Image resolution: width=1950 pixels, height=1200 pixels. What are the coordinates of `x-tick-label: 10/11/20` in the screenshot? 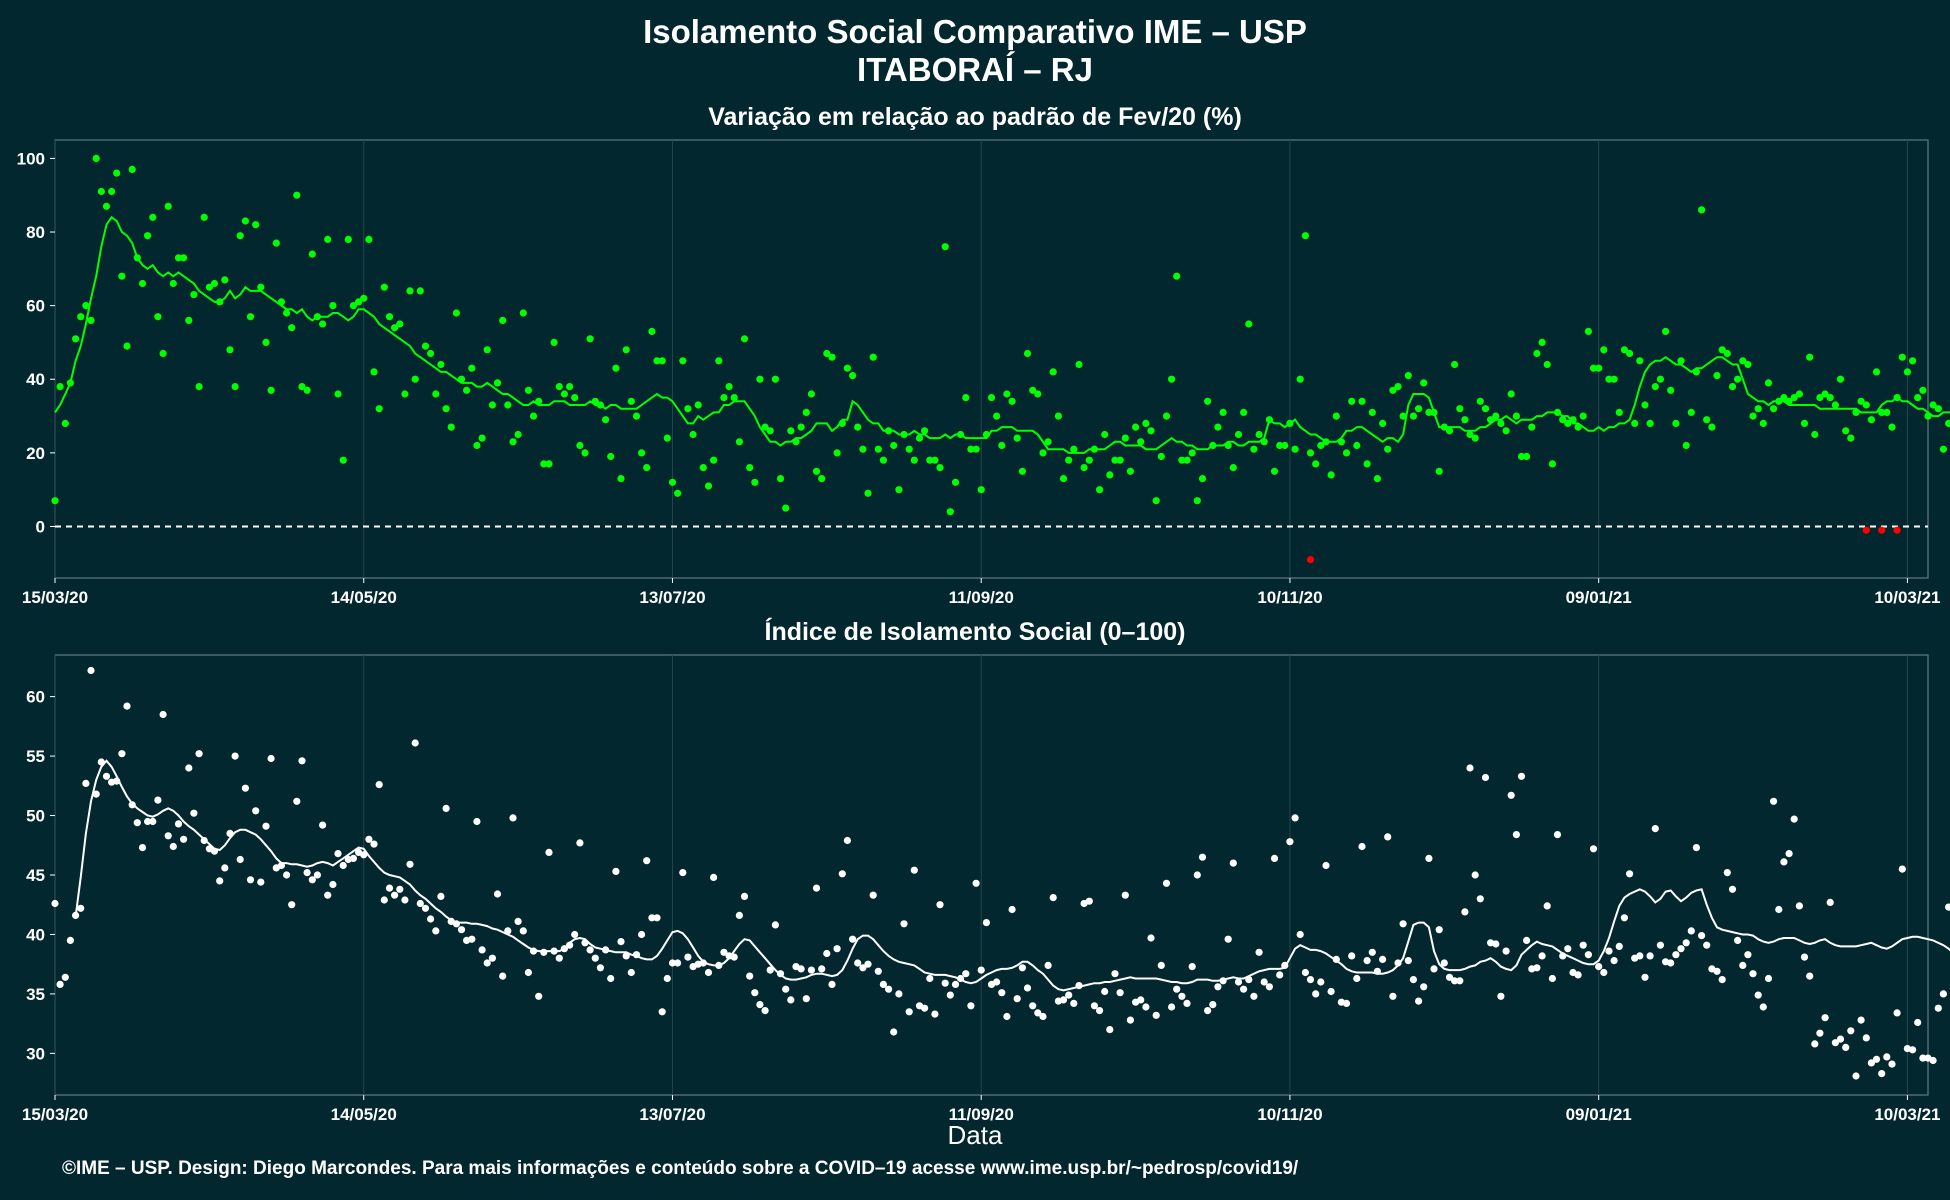 It's located at (1289, 597).